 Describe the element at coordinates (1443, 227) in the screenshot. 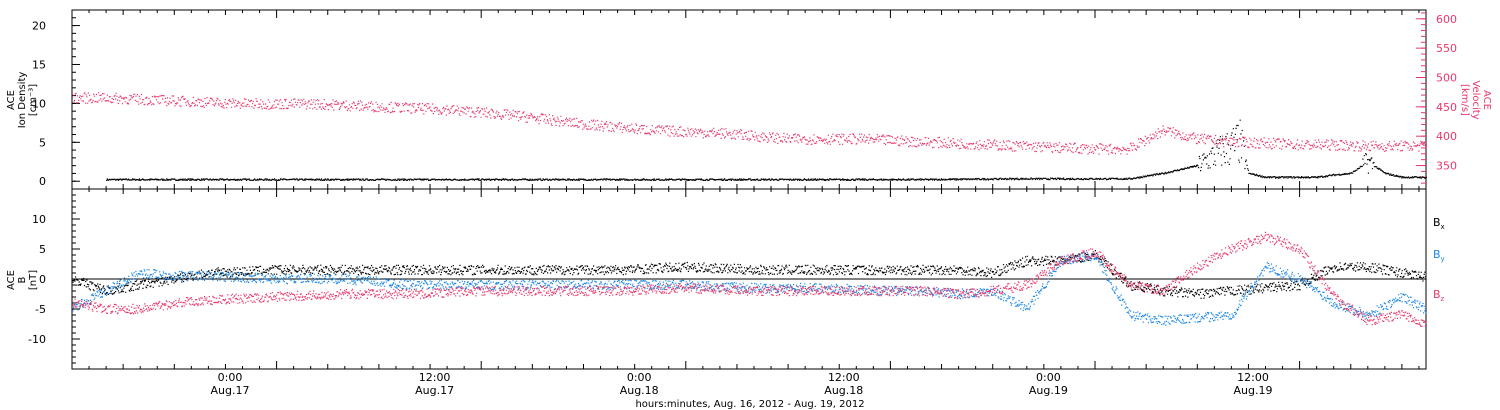

I see `legend-subscript: x` at that location.